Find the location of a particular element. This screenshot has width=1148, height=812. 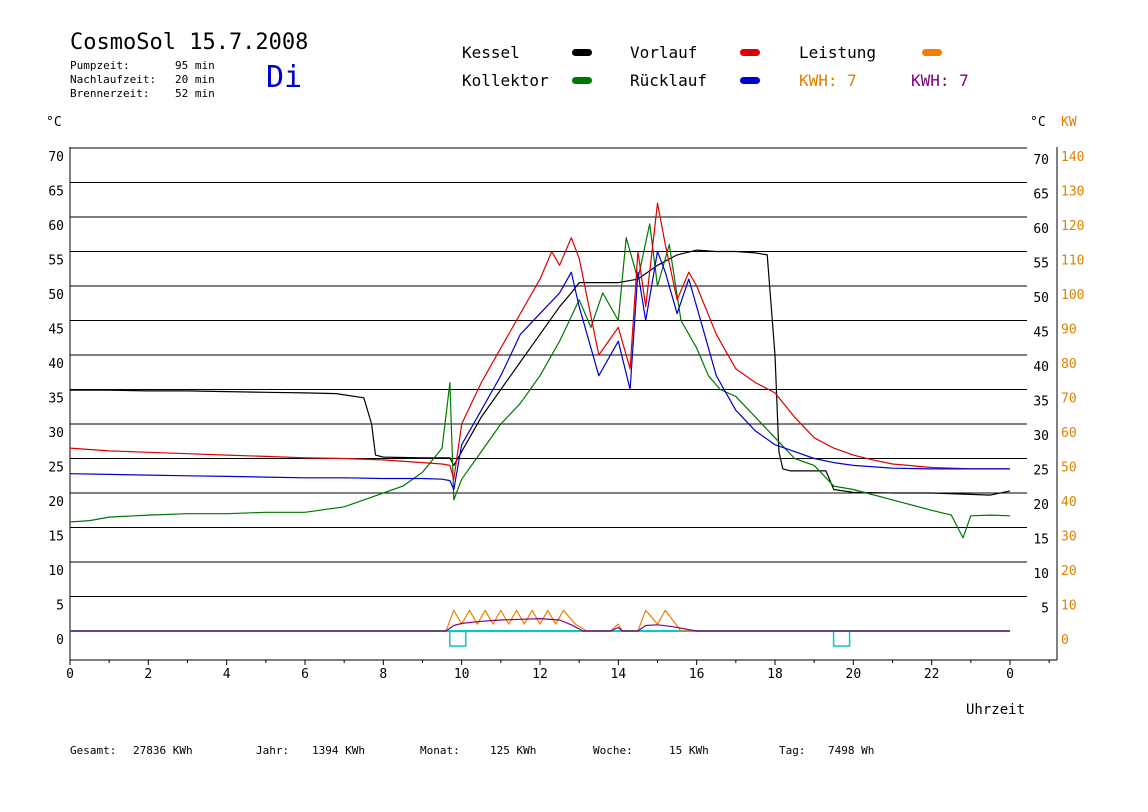

brennerzeit-label: Brennerzeit: is located at coordinates (110, 93).